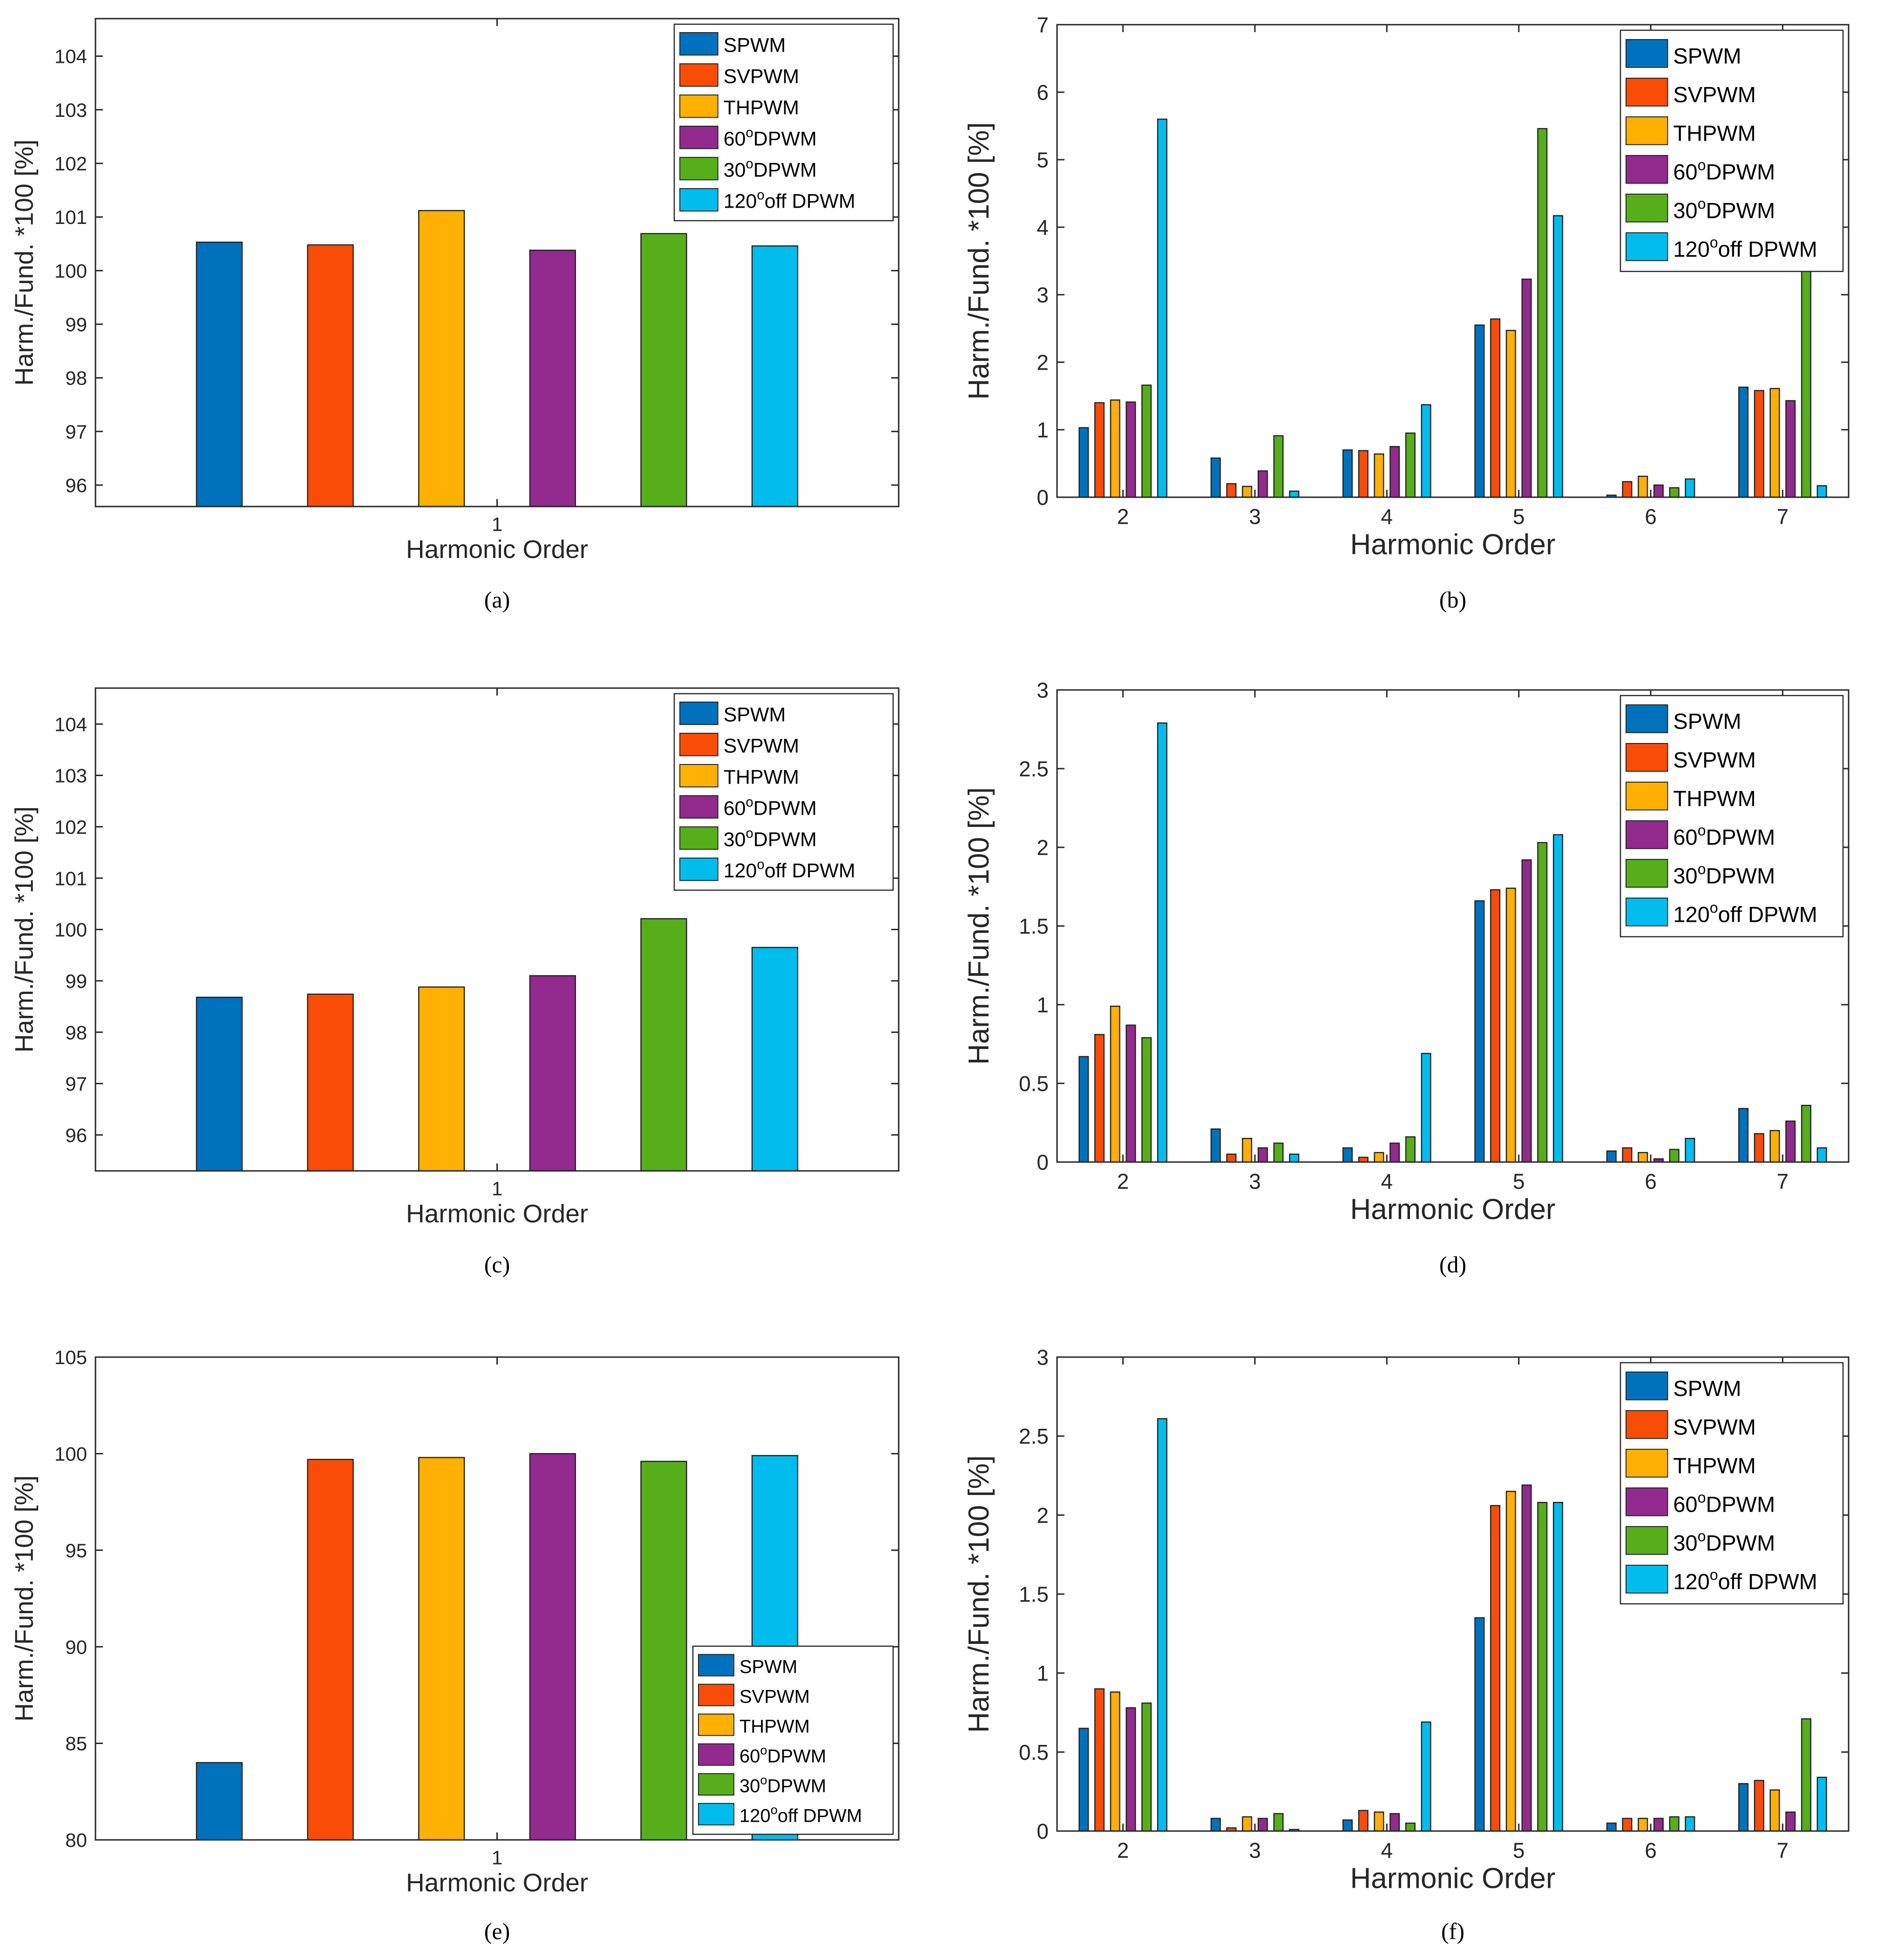 The width and height of the screenshot is (1884, 1960). Describe the element at coordinates (1791, 1141) in the screenshot. I see `bar-d-s3-c5` at that location.